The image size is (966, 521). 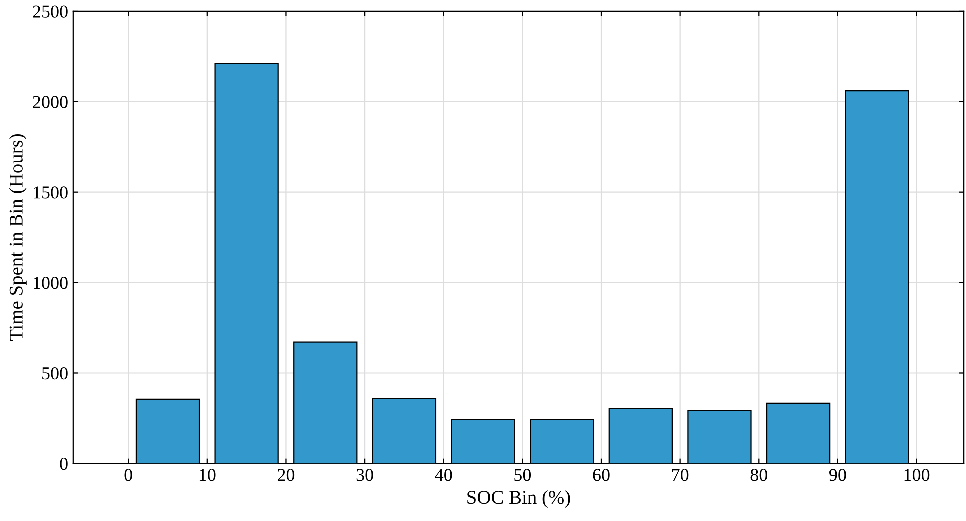 I want to click on y-tick-label: 1000, so click(x=51, y=283).